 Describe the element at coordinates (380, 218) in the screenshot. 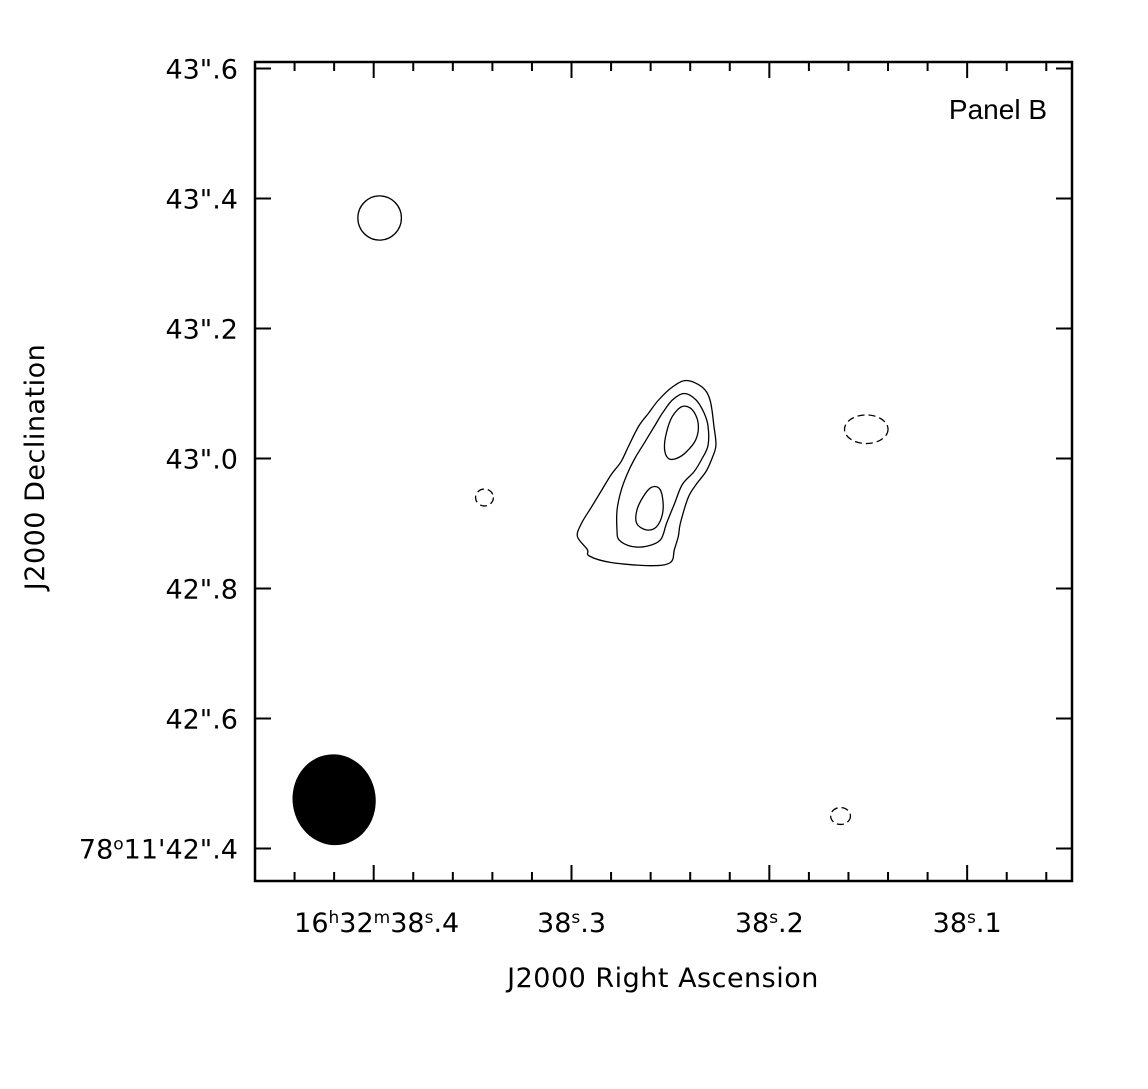

I see `contour-positive-blob` at that location.